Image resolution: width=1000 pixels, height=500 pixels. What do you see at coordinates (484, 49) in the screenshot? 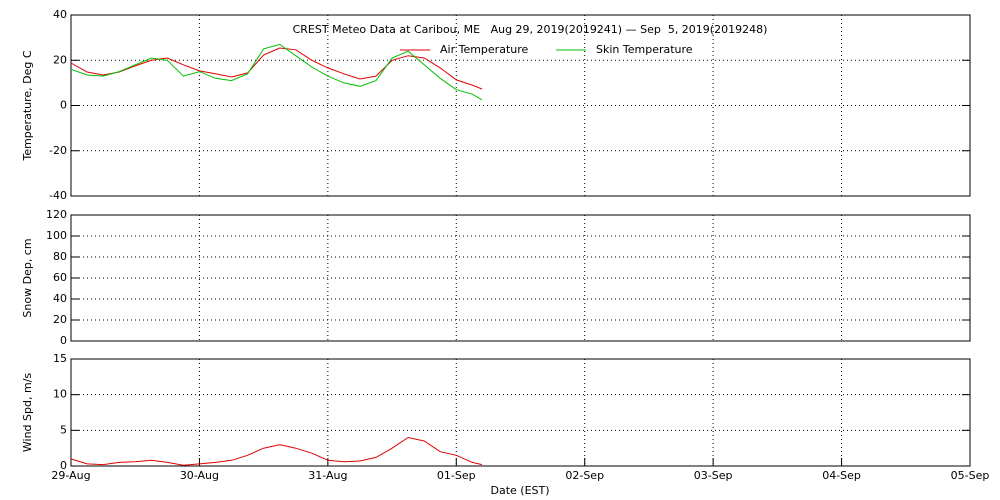
I see `legend-label: Air Temperature` at bounding box center [484, 49].